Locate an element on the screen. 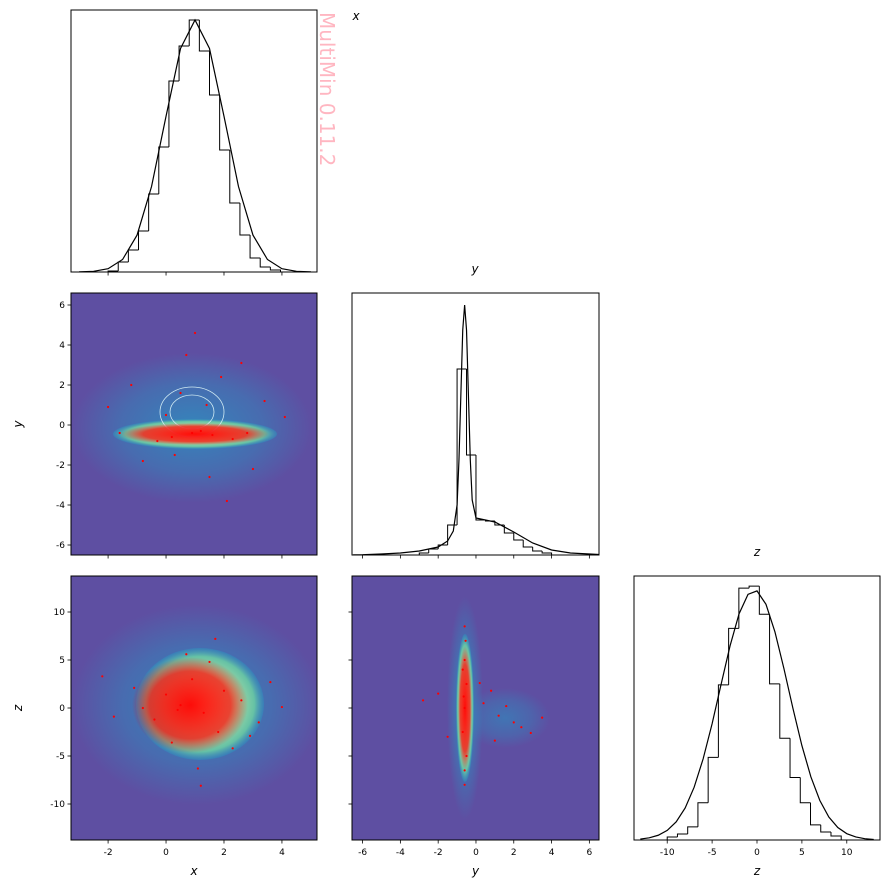 This screenshot has height=890, width=889. y-tick-label: -6 is located at coordinates (60, 546).